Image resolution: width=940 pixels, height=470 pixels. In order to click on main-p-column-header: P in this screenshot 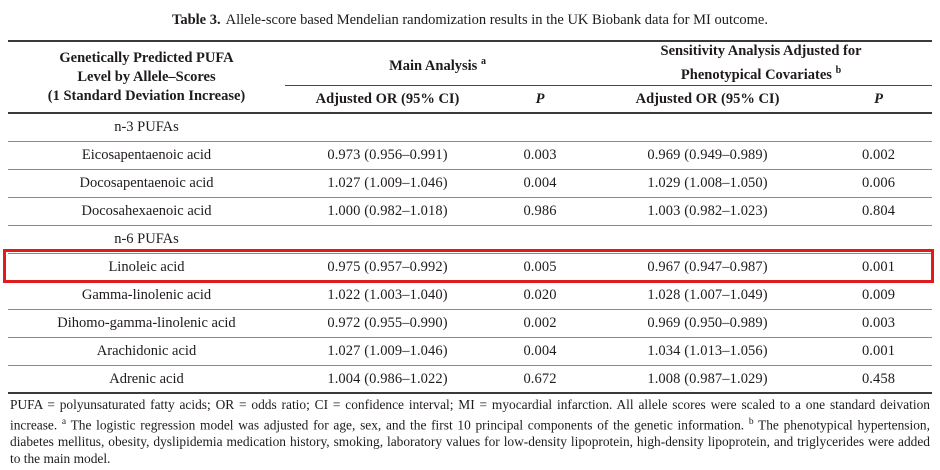, I will do `click(540, 98)`.